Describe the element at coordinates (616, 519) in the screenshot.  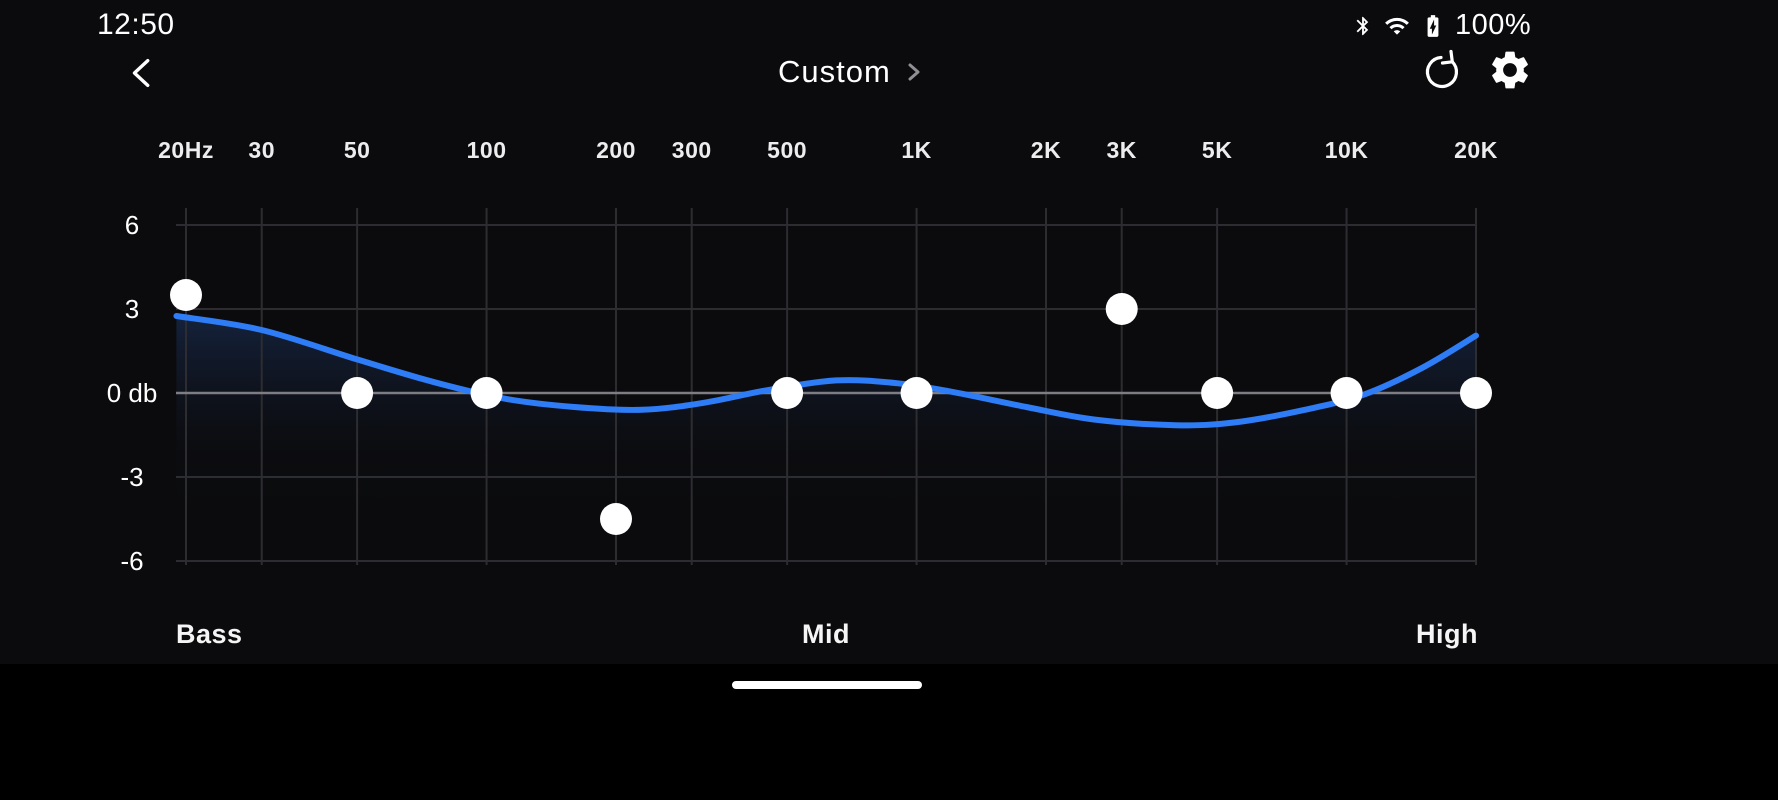
I see `eq-band-handle-200hz` at that location.